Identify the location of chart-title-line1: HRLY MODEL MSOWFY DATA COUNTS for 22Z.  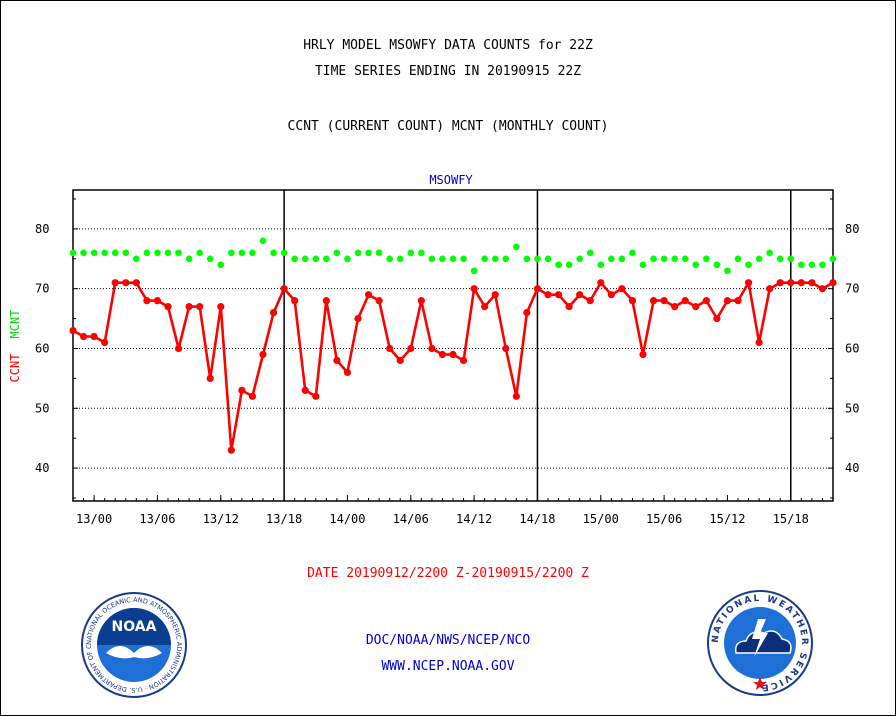
(448, 45).